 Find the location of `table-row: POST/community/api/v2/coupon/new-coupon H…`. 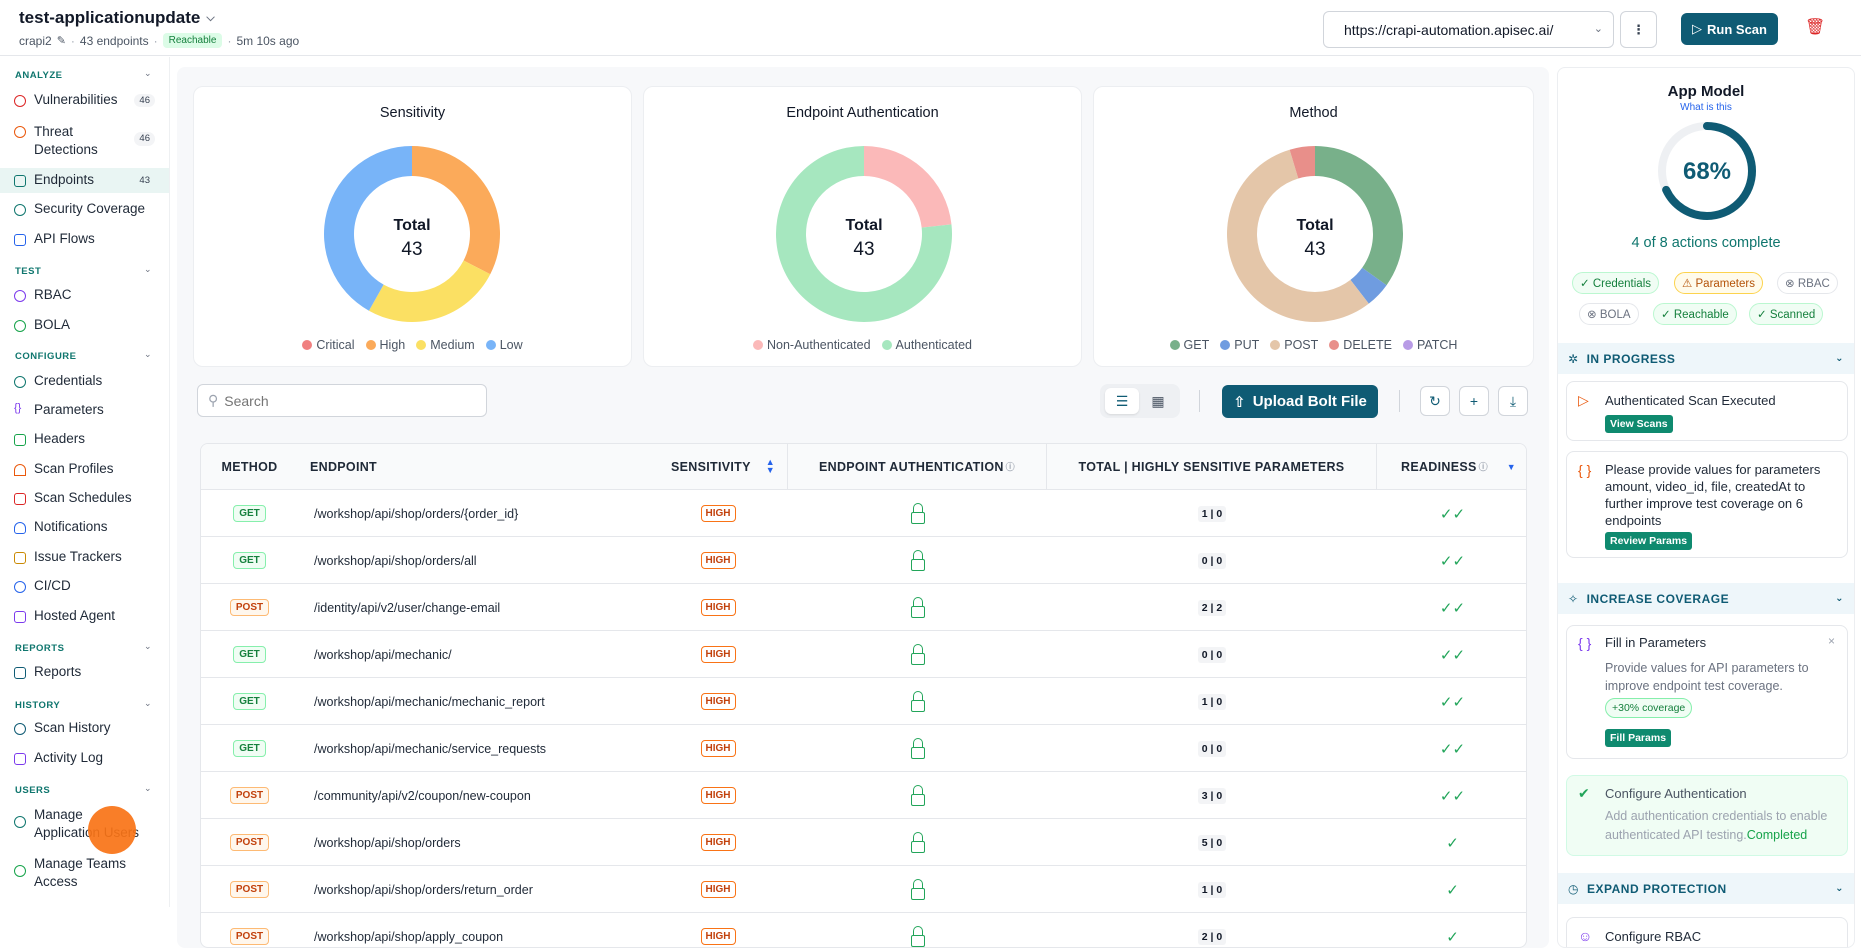

table-row: POST/community/api/v2/coupon/new-coupon H… is located at coordinates (863, 795).